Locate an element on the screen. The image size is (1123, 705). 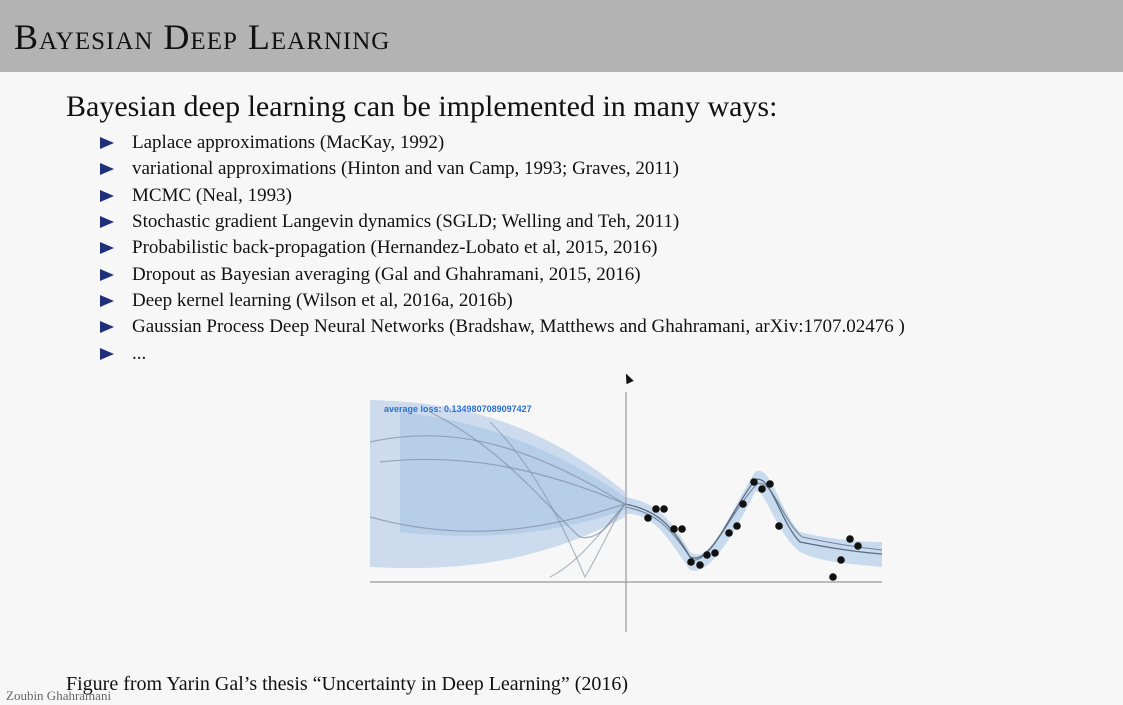
data-points is located at coordinates (753, 529).